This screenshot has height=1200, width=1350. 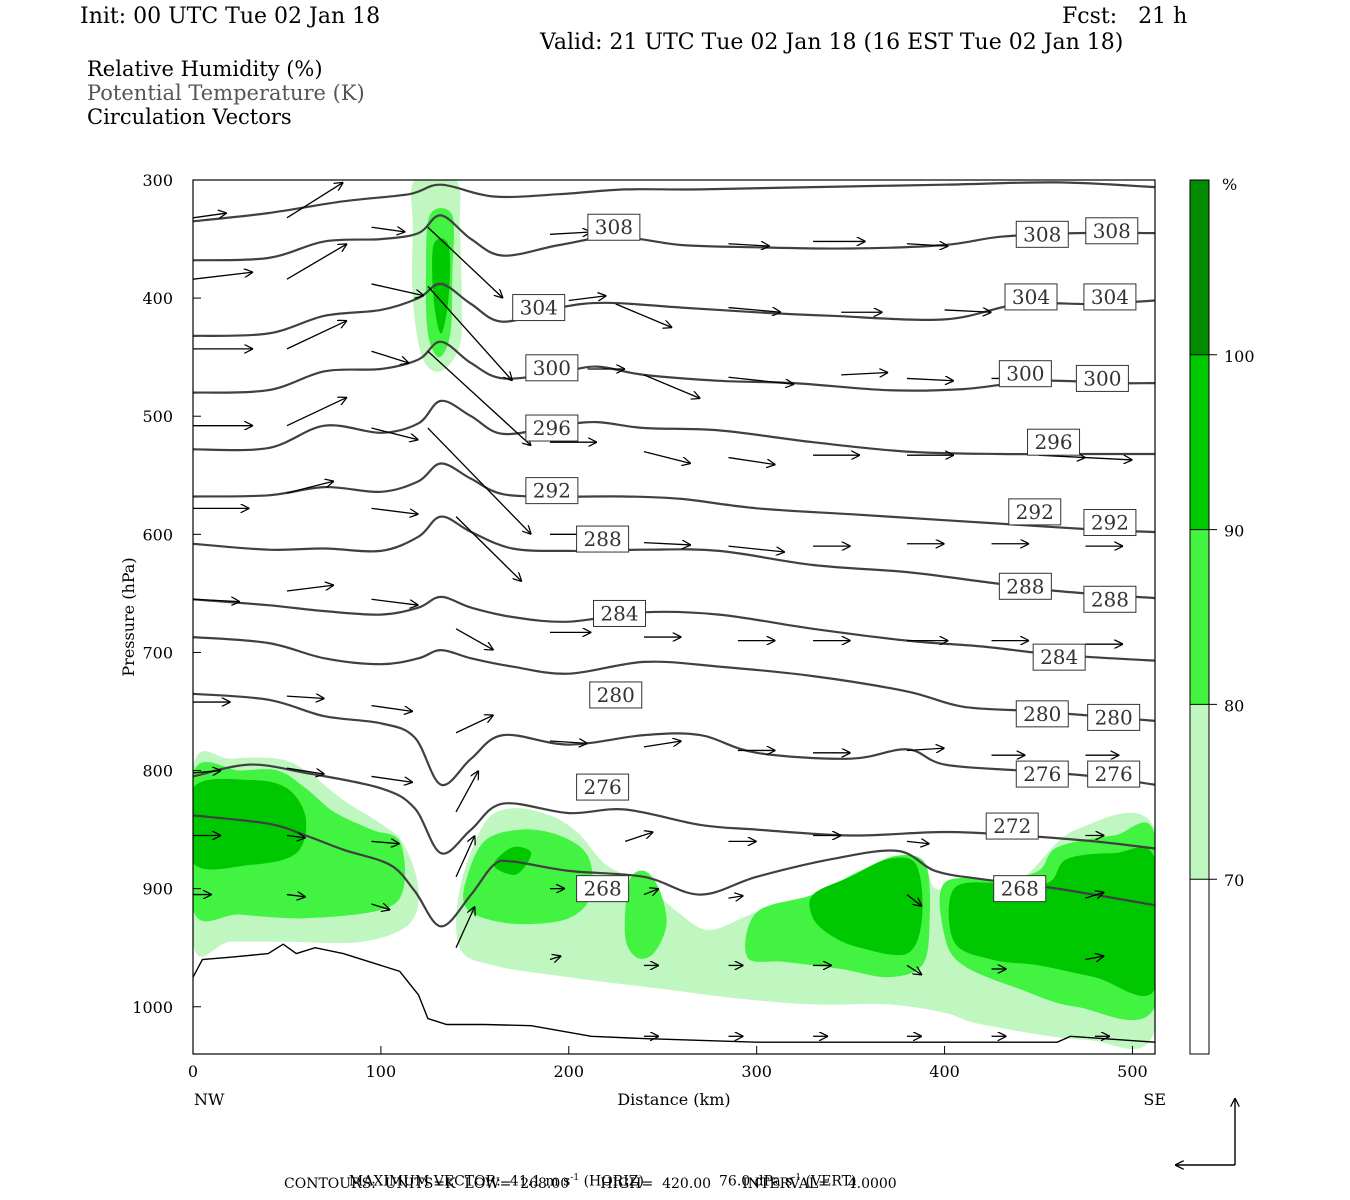 I want to click on theta-label-text: 300, so click(x=552, y=368).